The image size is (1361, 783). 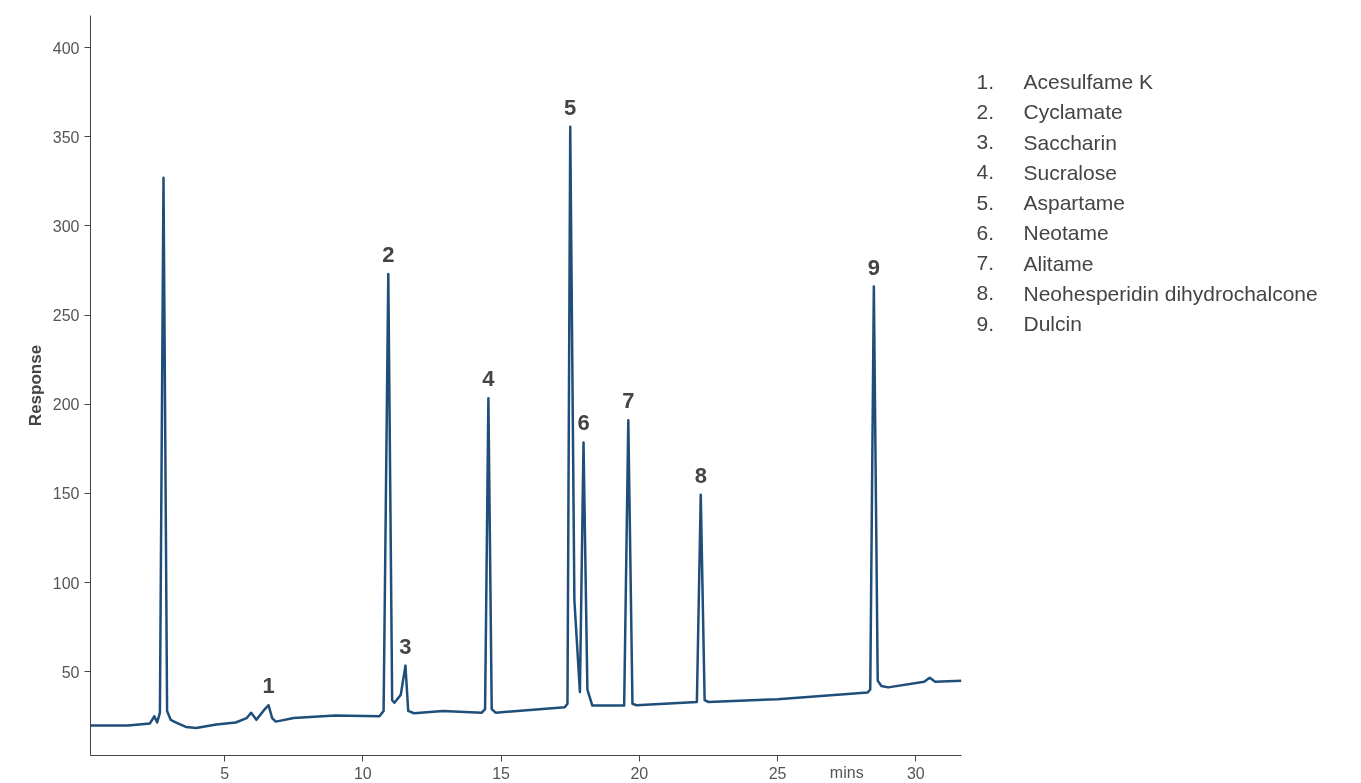 I want to click on annotation: 8, so click(x=700, y=475).